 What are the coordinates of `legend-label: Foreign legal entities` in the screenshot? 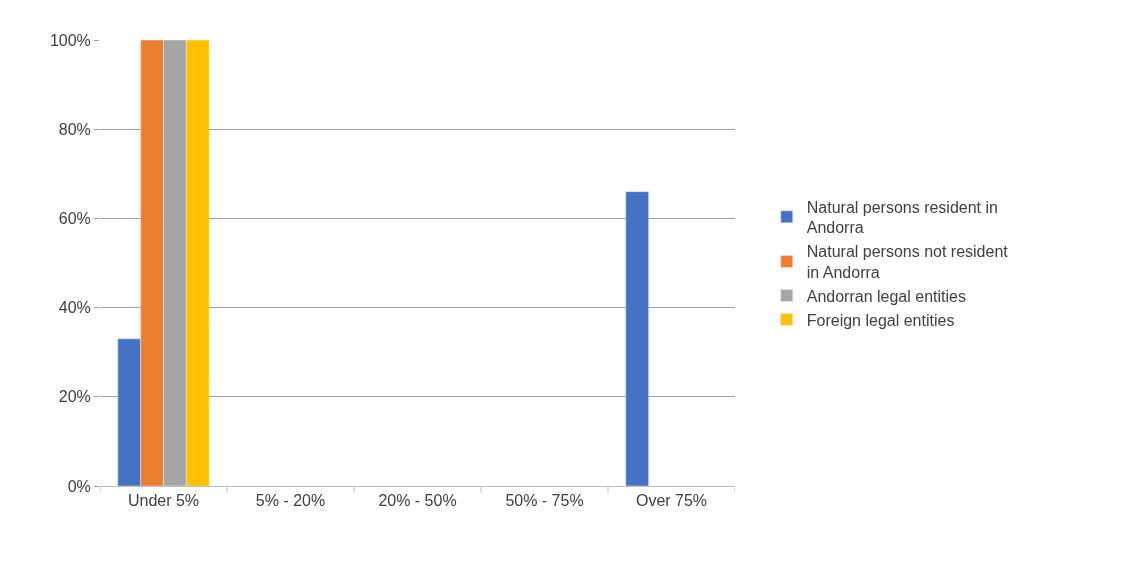 It's located at (880, 320).